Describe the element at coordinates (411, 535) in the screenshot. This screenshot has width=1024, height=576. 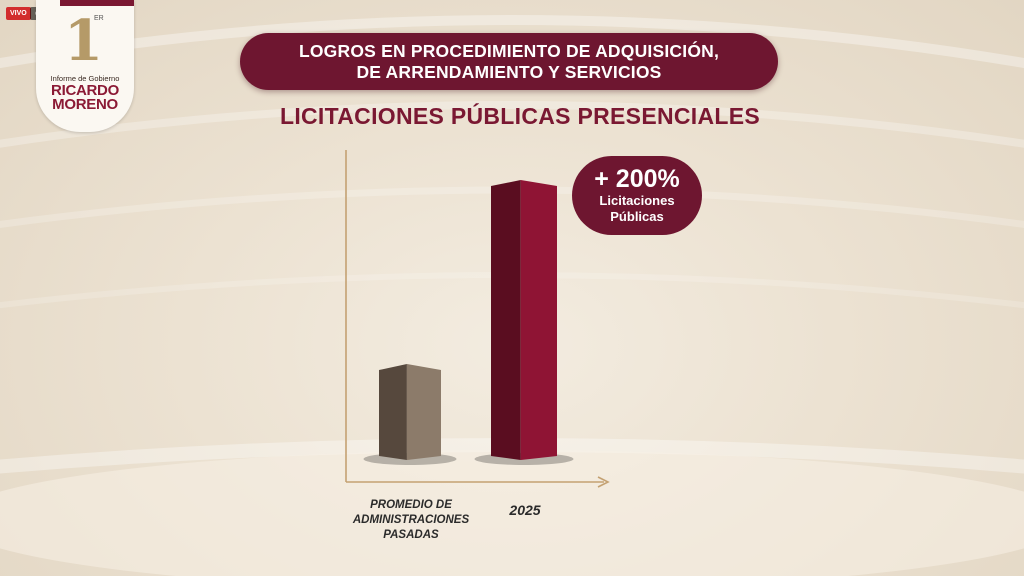
I see `category-label-past-line-3: PASADAS` at that location.